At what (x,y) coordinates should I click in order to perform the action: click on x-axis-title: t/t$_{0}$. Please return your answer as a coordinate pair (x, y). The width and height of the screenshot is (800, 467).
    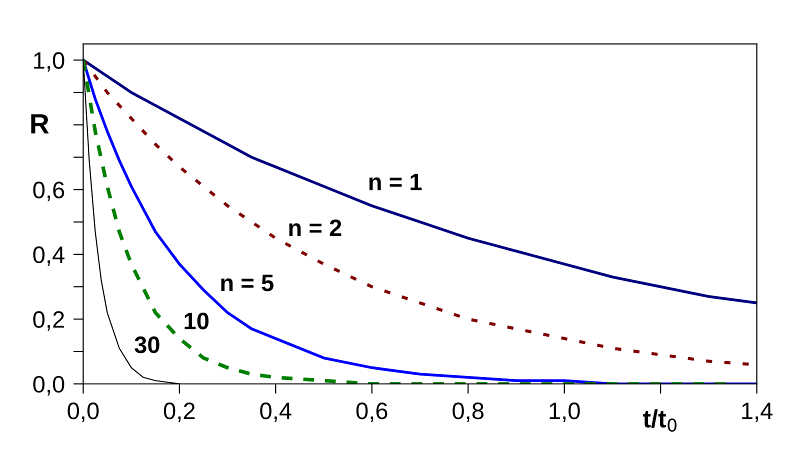
    Looking at the image, I should click on (660, 420).